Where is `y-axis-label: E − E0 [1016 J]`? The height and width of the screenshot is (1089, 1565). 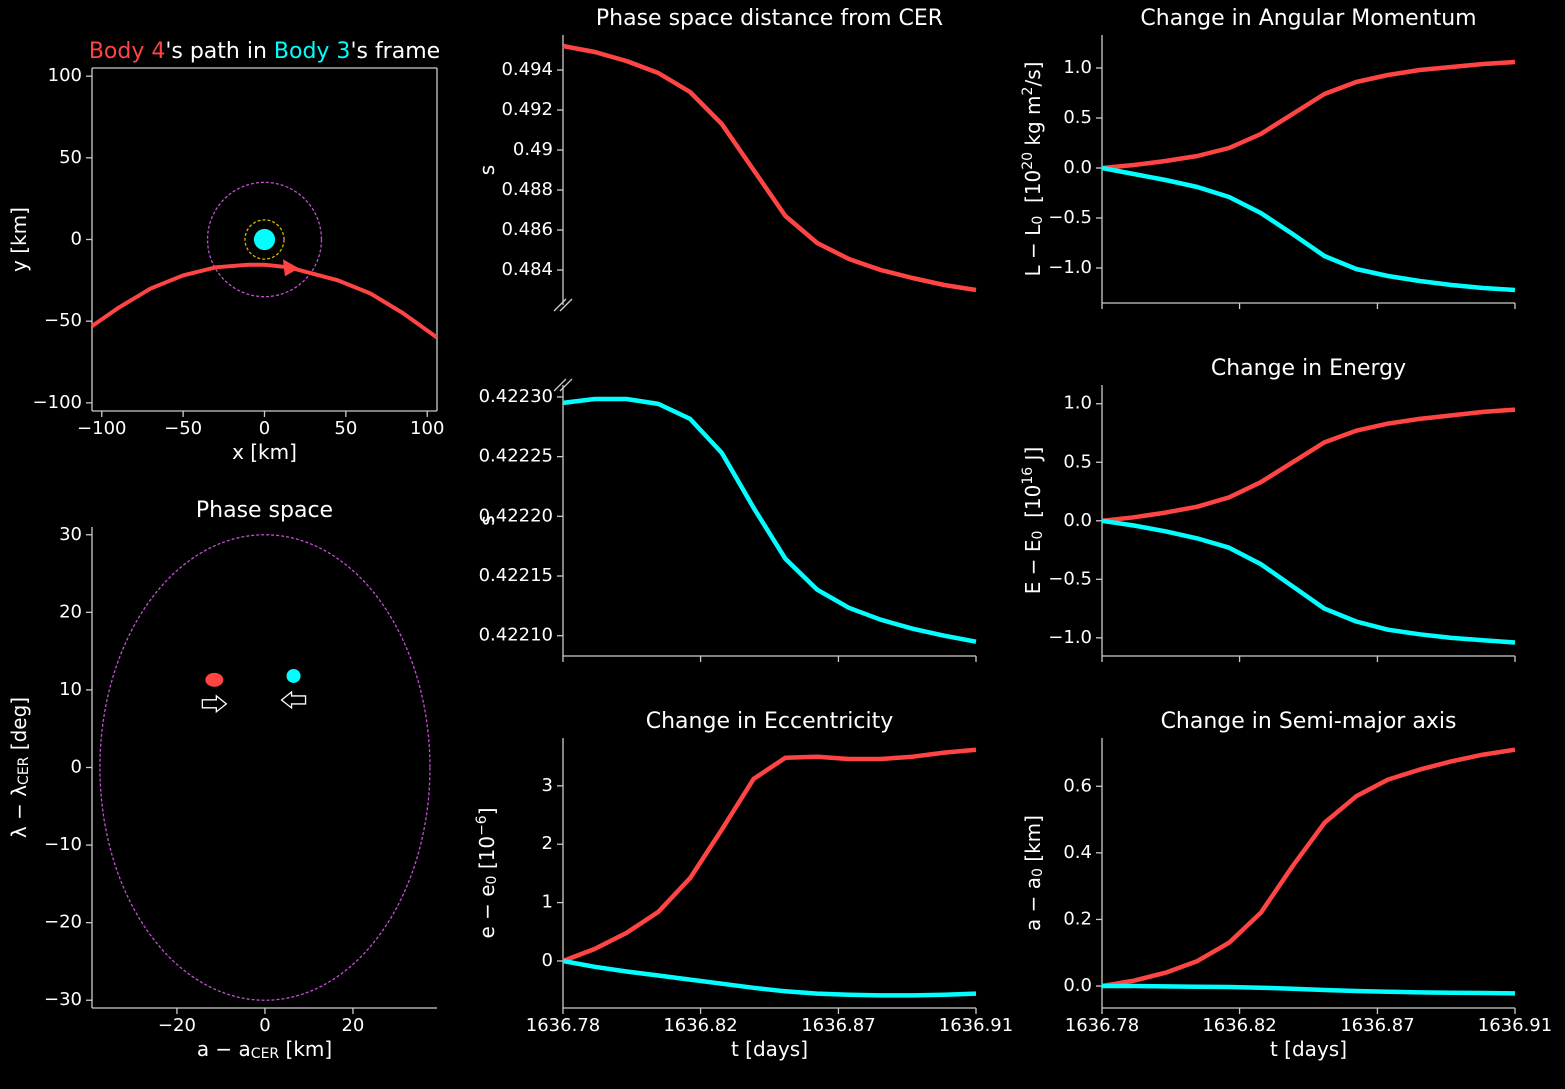 y-axis-label: E − E0 [1016 J] is located at coordinates (1032, 521).